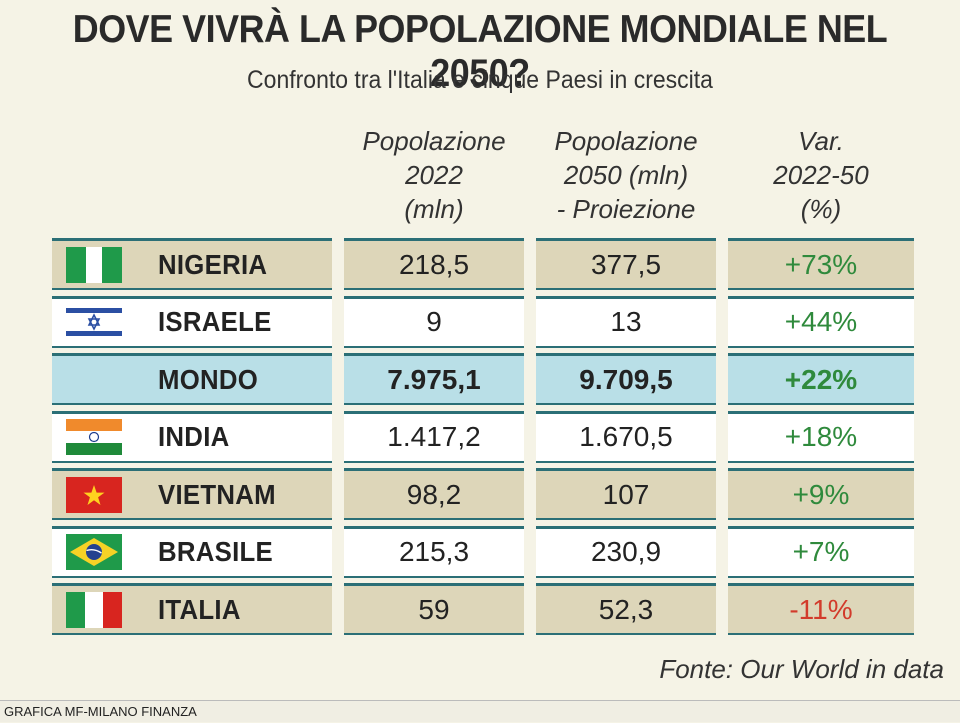  What do you see at coordinates (434, 379) in the screenshot?
I see `pop2022-value: 7.975,1` at bounding box center [434, 379].